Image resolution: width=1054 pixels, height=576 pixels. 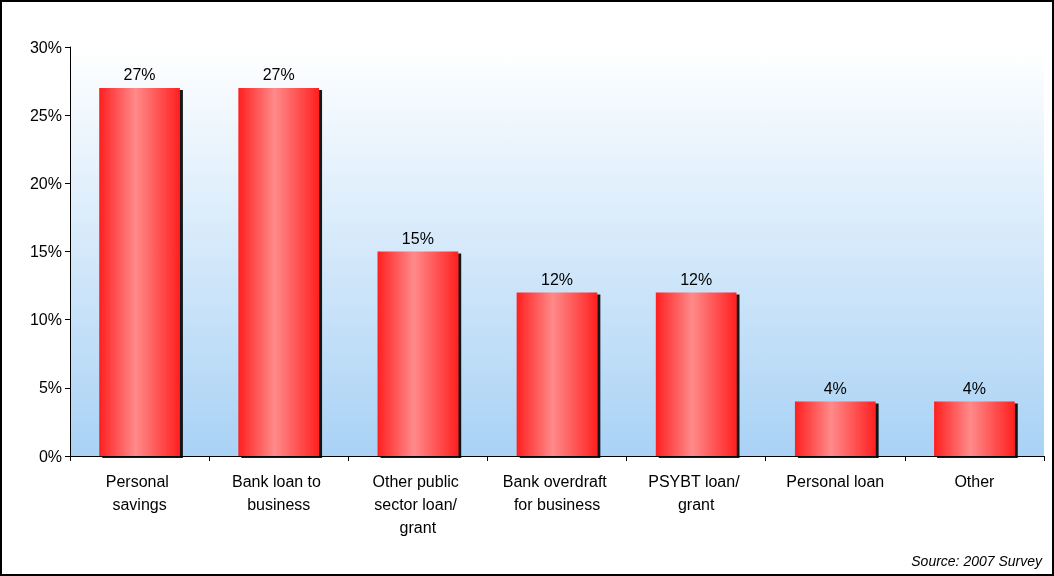 What do you see at coordinates (418, 504) in the screenshot?
I see `x-tick-label: Other public sector loan/ grant` at bounding box center [418, 504].